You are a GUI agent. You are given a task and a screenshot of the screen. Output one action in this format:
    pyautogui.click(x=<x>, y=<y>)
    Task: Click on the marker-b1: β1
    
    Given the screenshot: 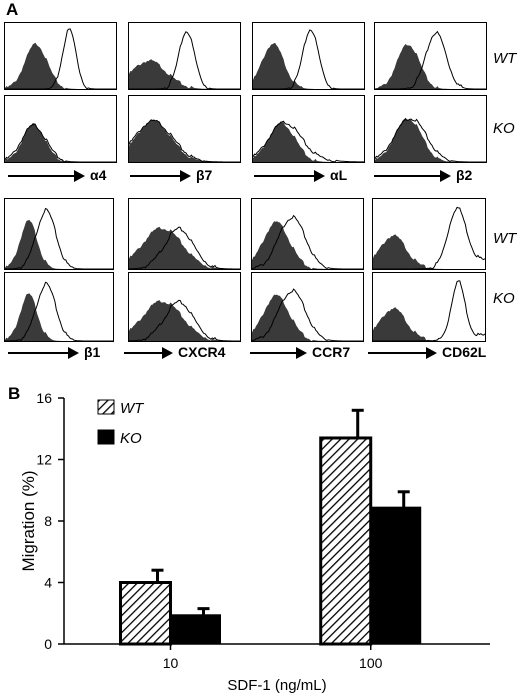 What is the action you would take?
    pyautogui.click(x=63, y=352)
    